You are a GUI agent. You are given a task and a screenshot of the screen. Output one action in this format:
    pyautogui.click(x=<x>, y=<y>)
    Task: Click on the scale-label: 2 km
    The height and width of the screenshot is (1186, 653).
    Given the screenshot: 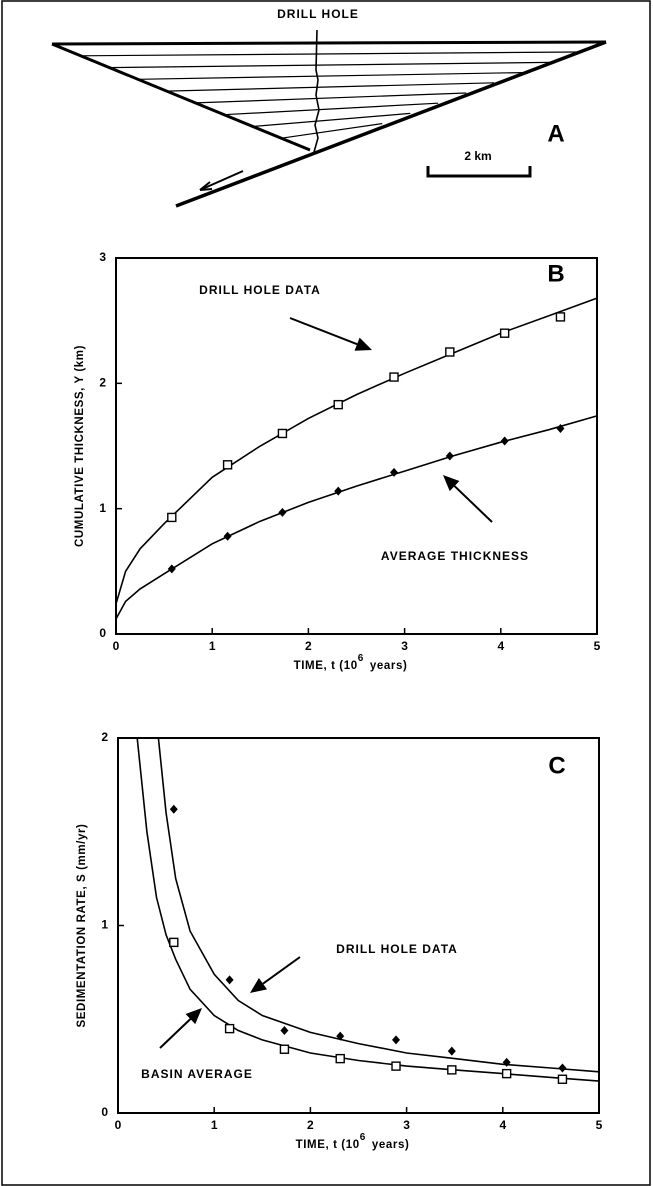 What is the action you would take?
    pyautogui.click(x=477, y=156)
    